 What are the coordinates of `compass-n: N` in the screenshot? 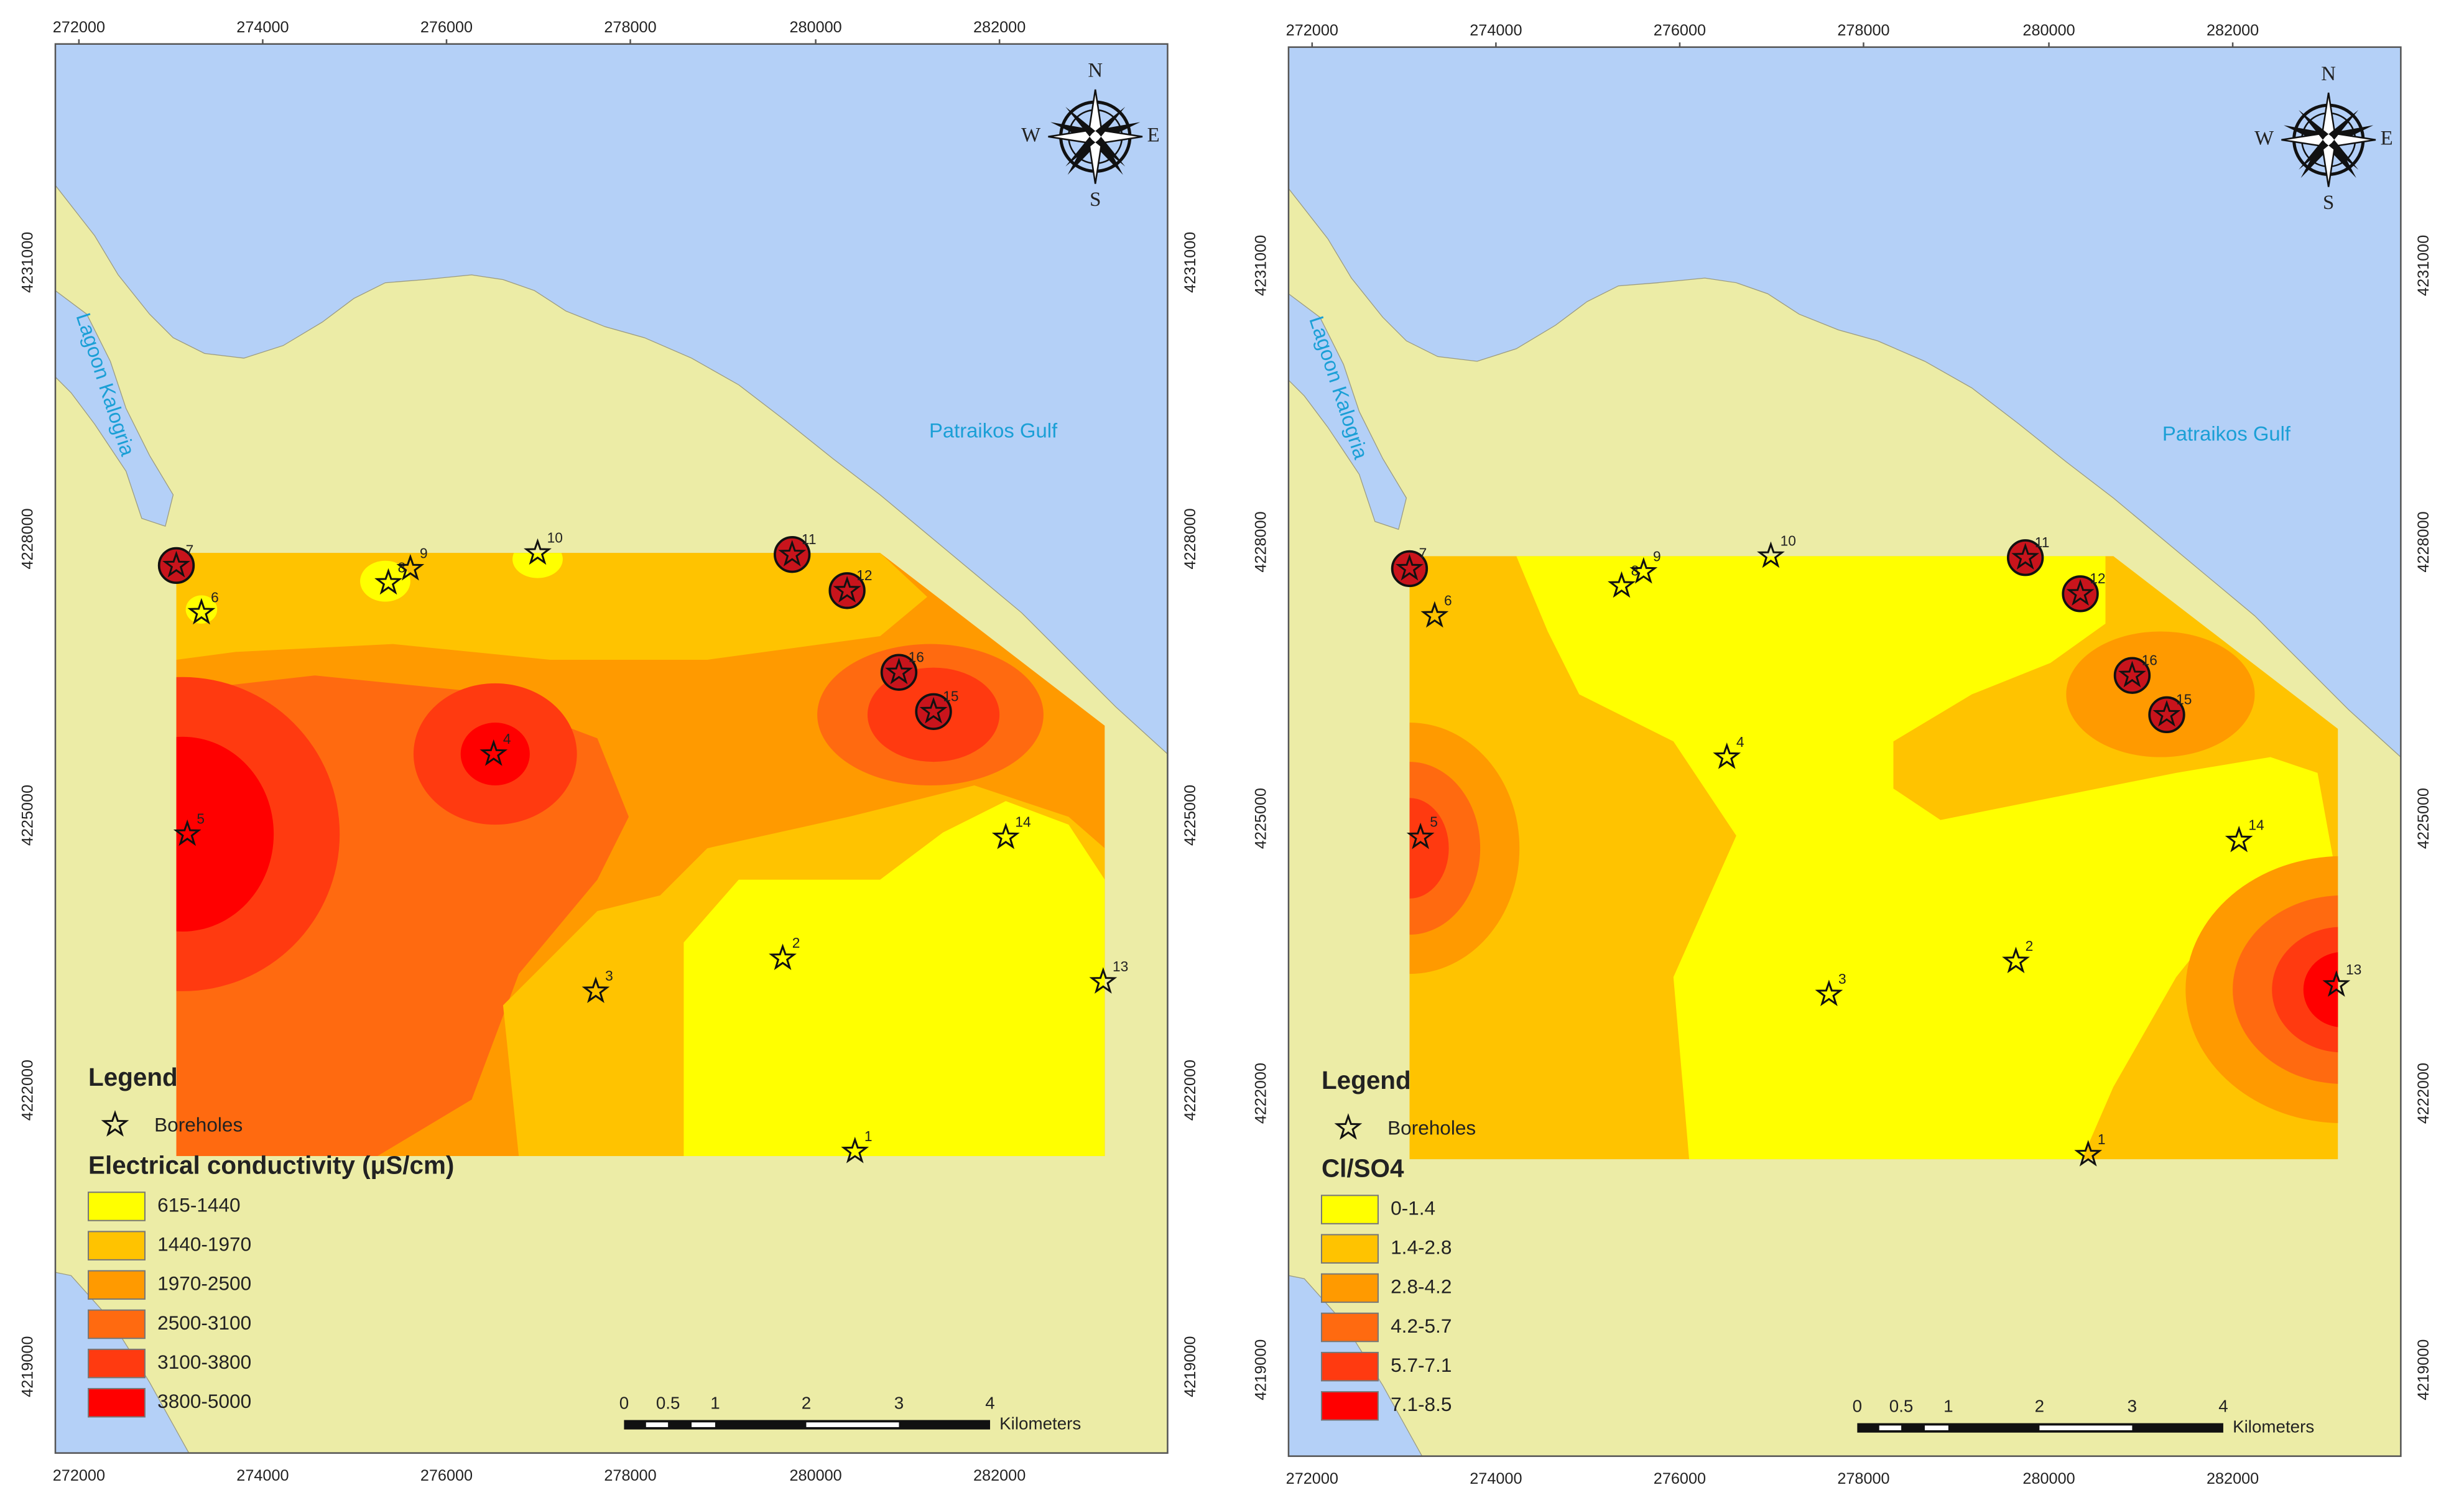 It's located at (2328, 74).